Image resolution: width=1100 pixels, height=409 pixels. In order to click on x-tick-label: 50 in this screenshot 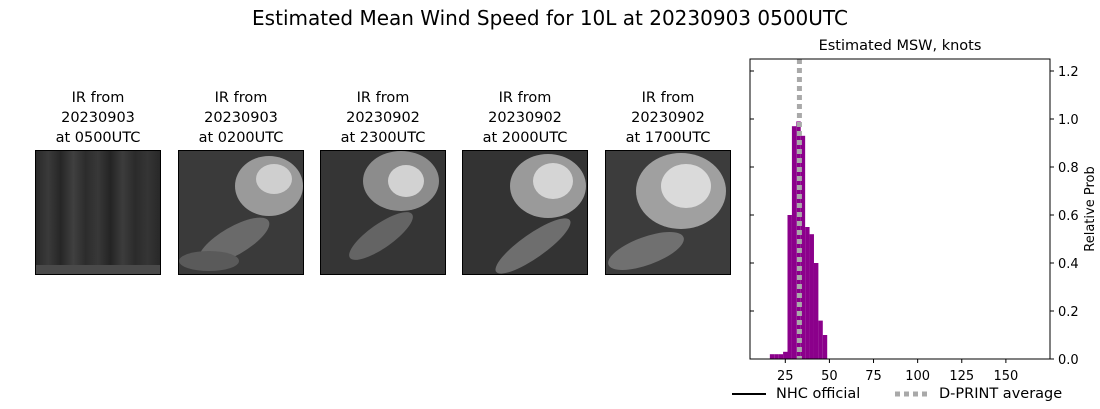, I will do `click(829, 376)`.